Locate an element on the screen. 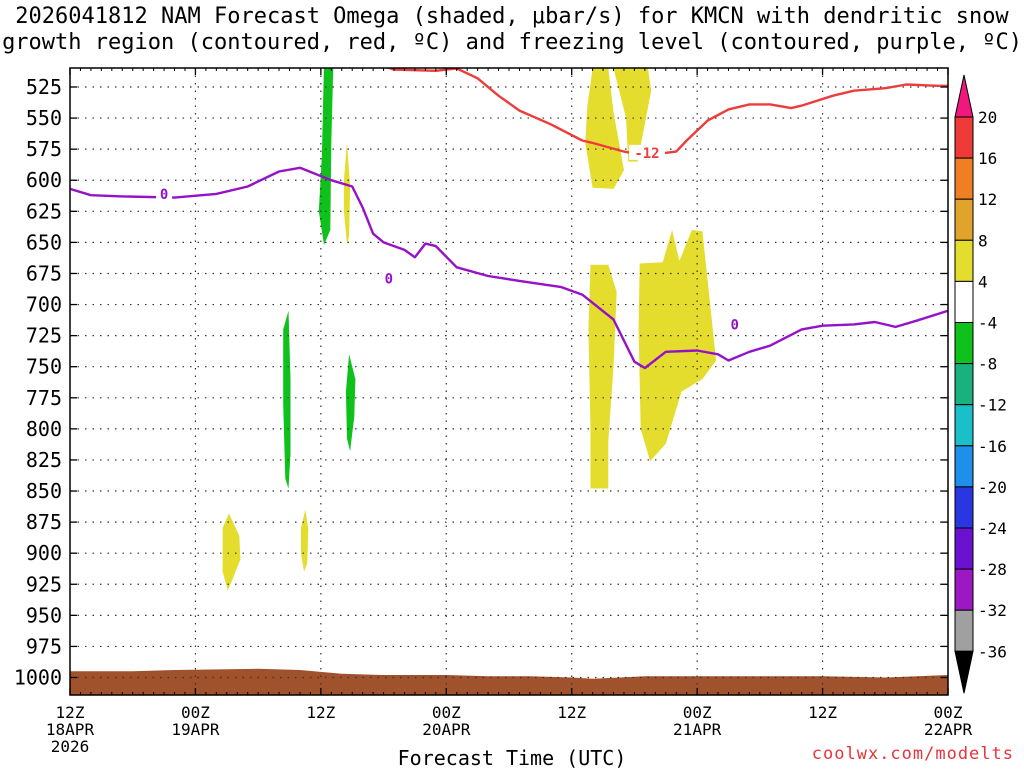 This screenshot has height=770, width=1024. colorbar-label-2: 12 is located at coordinates (987, 199).